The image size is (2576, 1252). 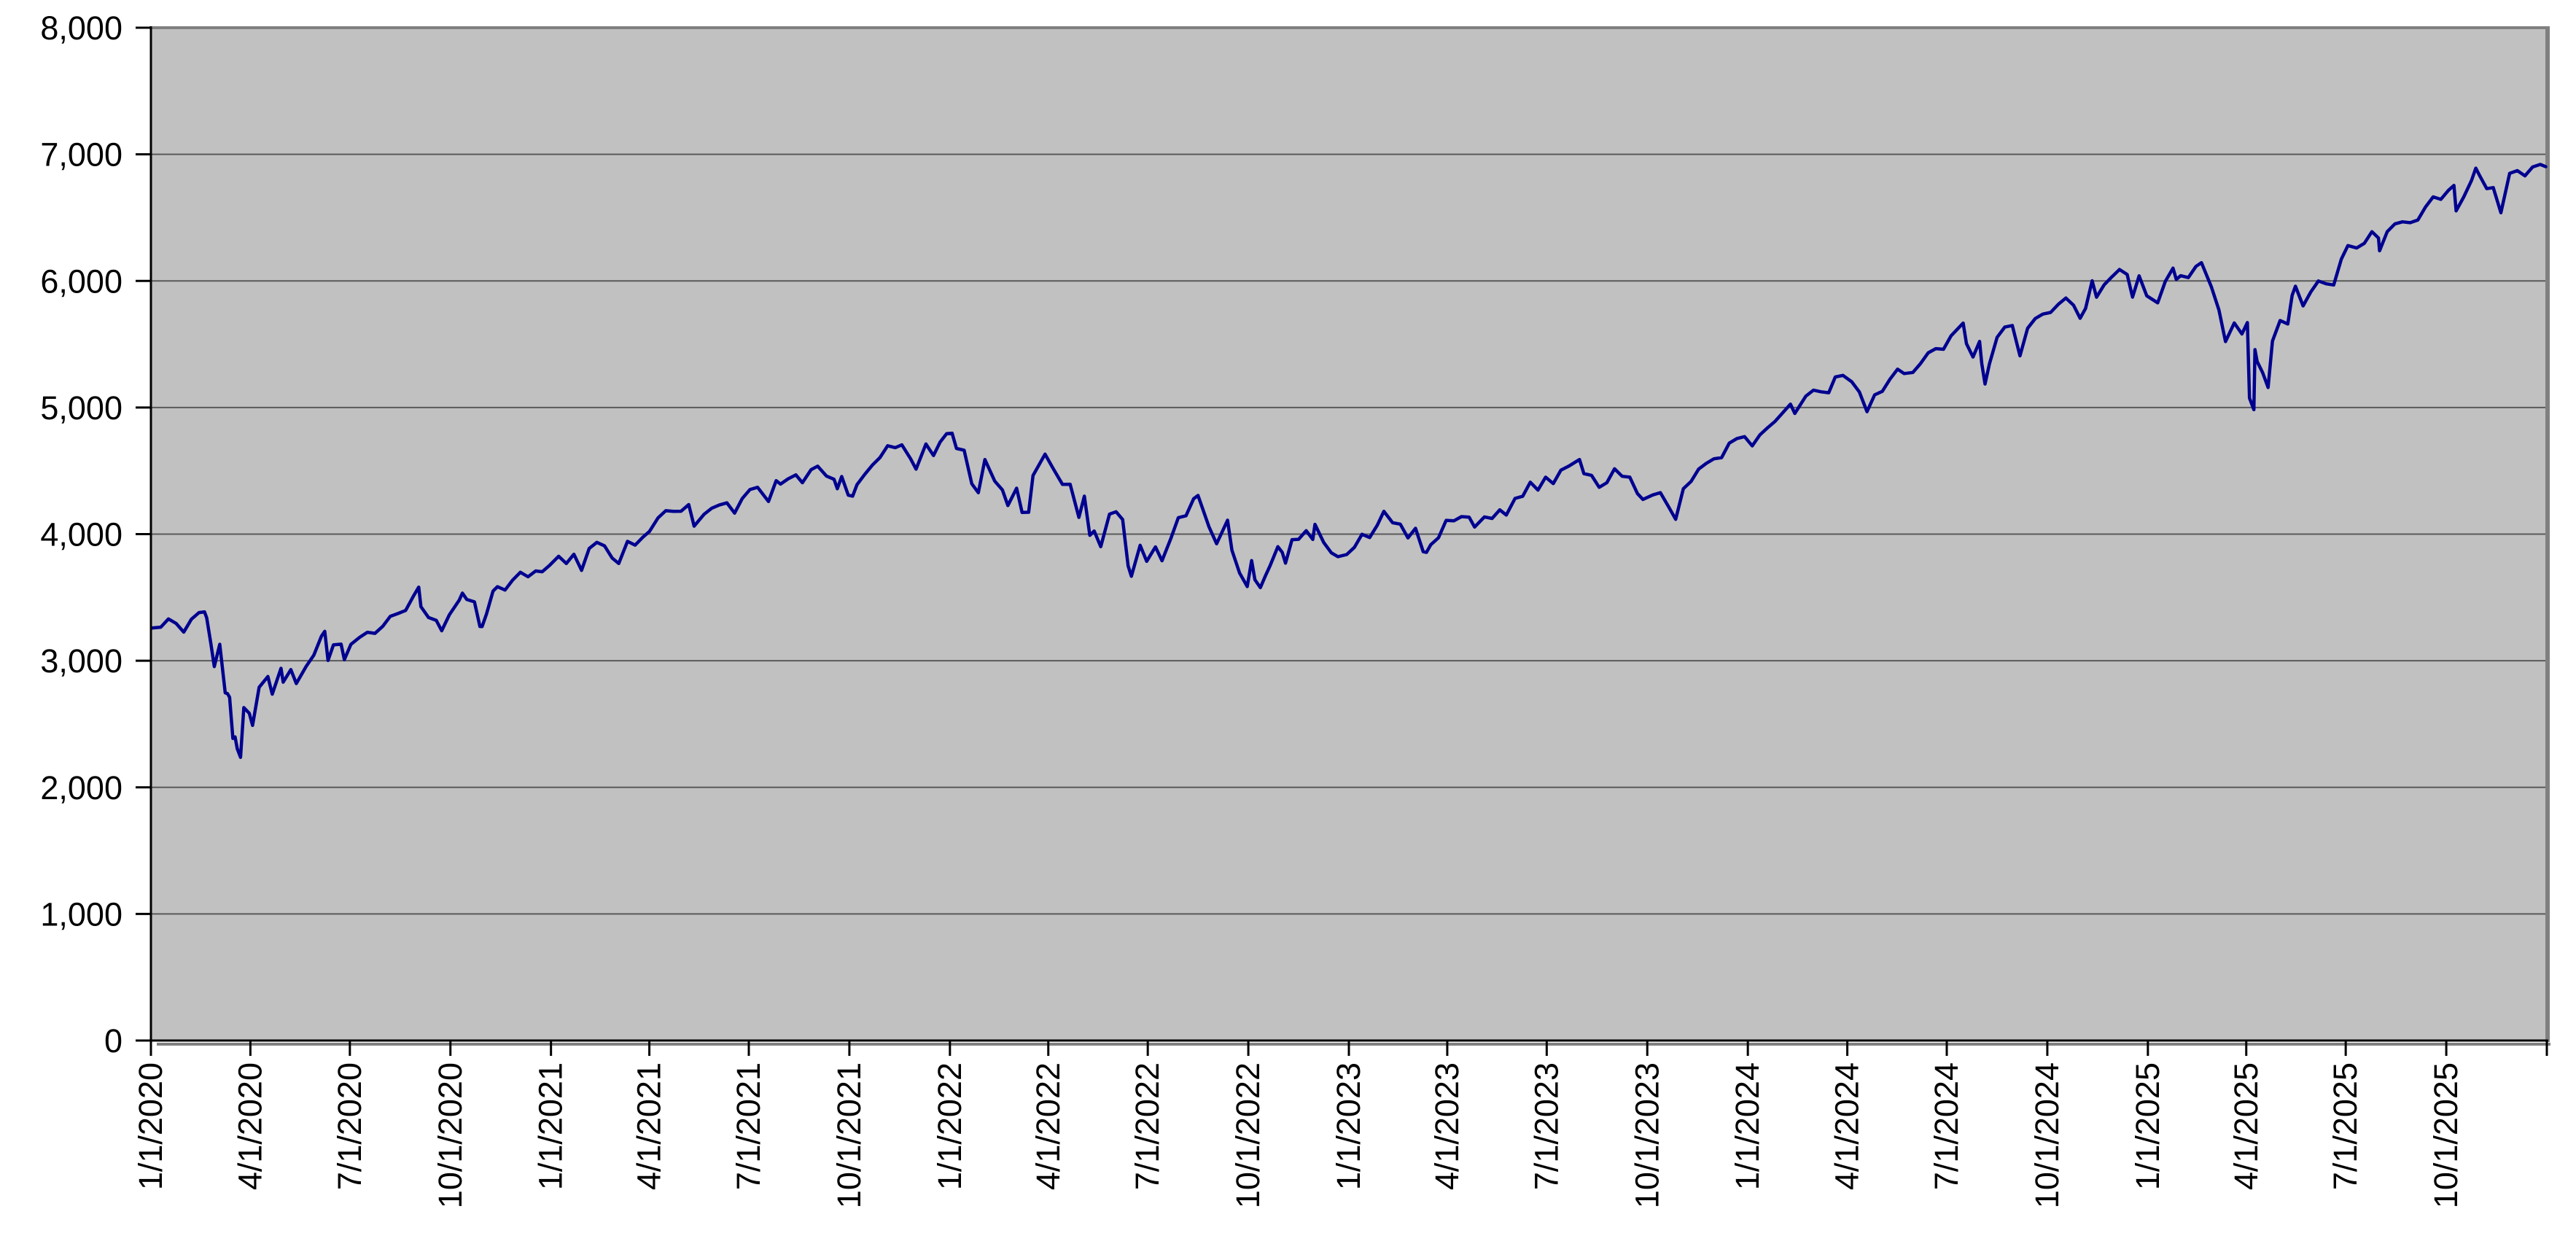 I want to click on x-axis-tick-label: 10/1/2021, so click(x=849, y=1135).